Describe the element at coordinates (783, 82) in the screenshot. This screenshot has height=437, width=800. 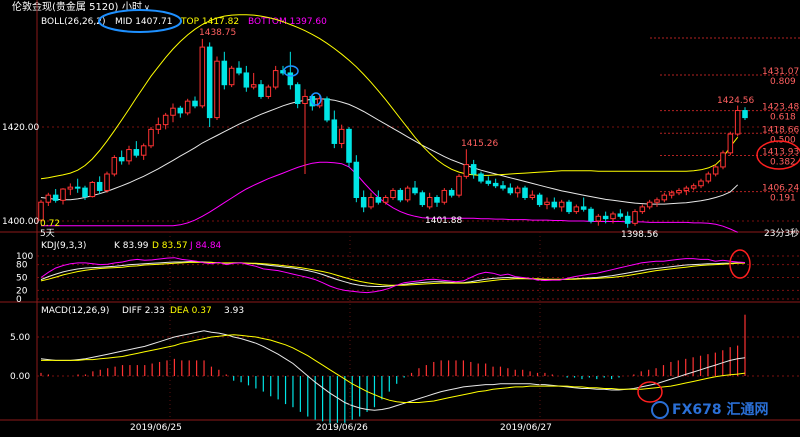
I see `fib-ratio: 0.809` at that location.